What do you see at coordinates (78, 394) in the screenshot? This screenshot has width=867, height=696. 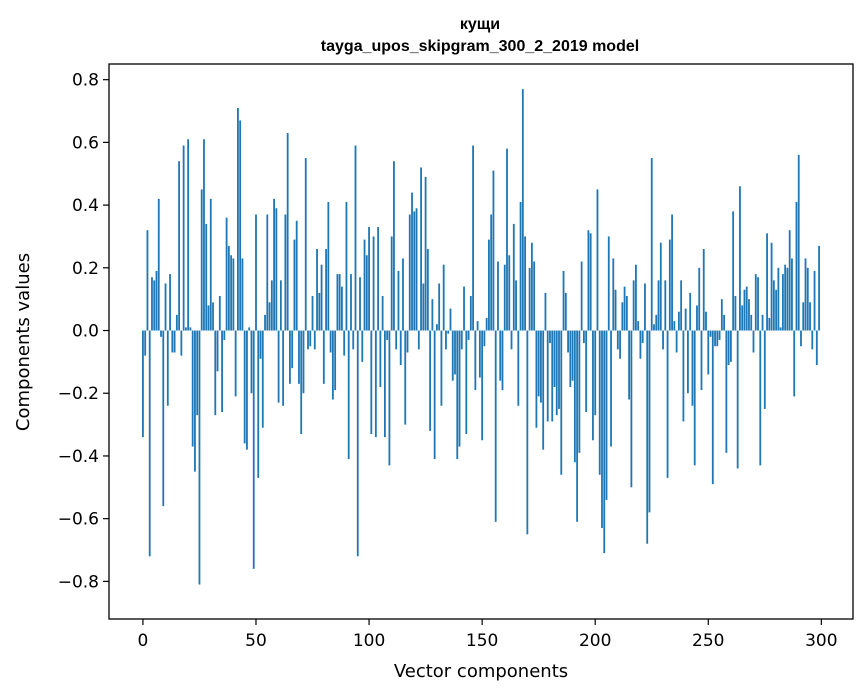 I see `y-tick-label: −0.2` at bounding box center [78, 394].